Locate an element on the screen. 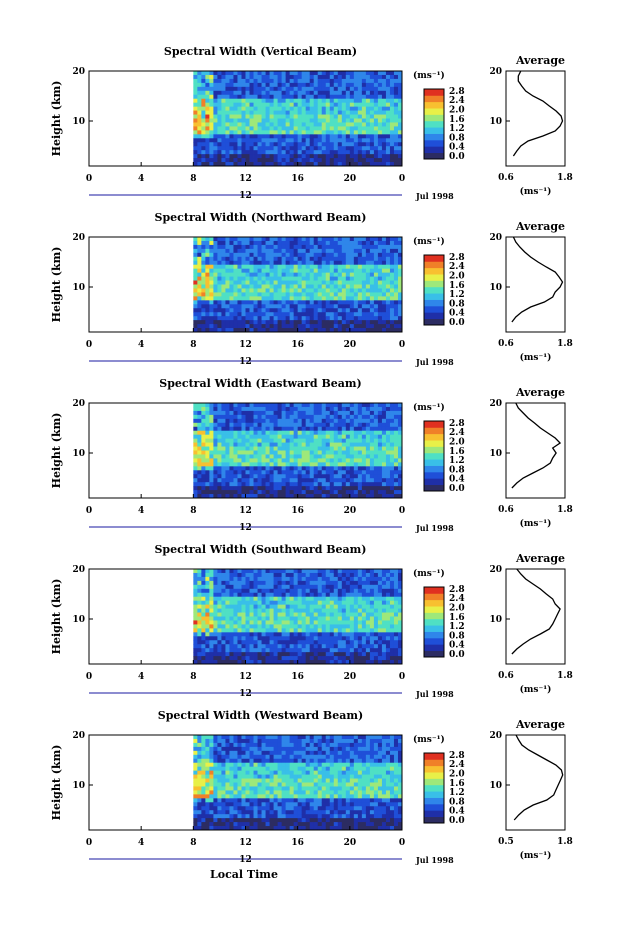  x-tick-label: 16 is located at coordinates (297, 179).